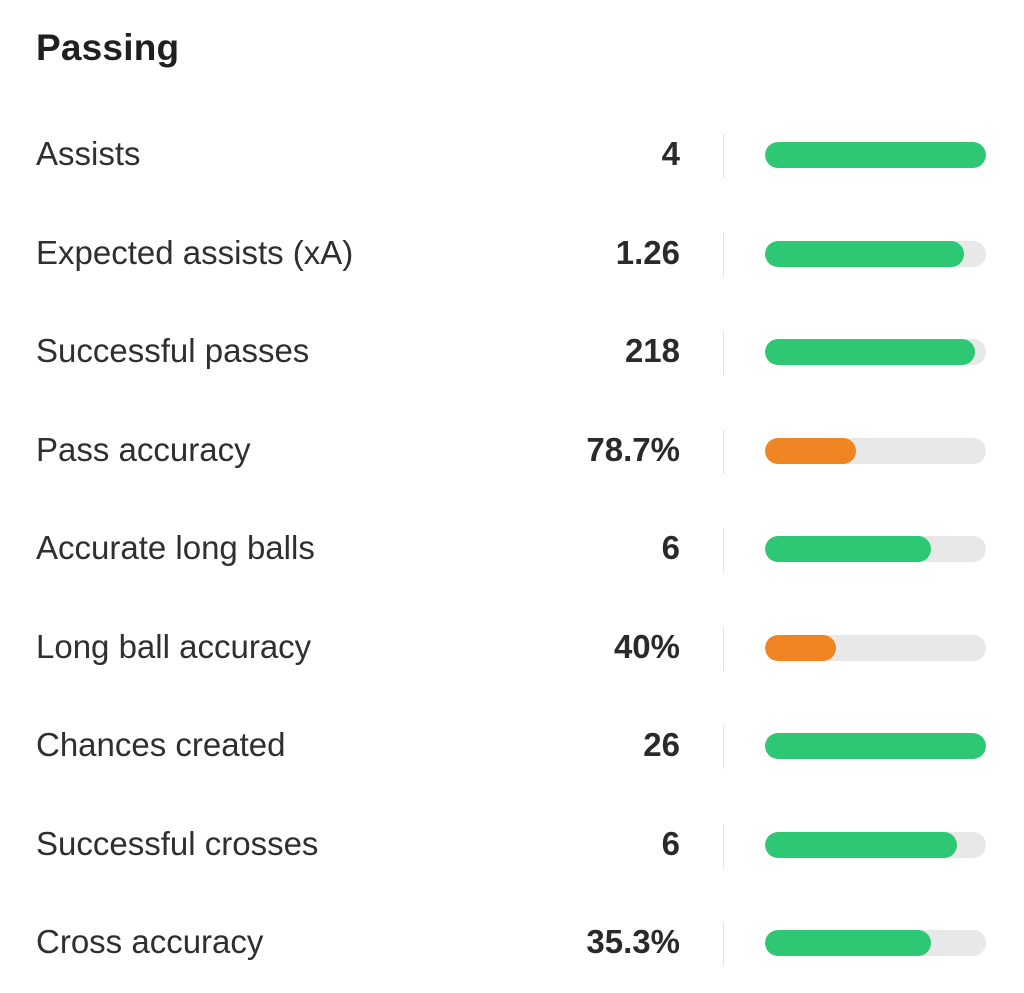  I want to click on stat-row: Accurate long balls 6, so click(512, 549).